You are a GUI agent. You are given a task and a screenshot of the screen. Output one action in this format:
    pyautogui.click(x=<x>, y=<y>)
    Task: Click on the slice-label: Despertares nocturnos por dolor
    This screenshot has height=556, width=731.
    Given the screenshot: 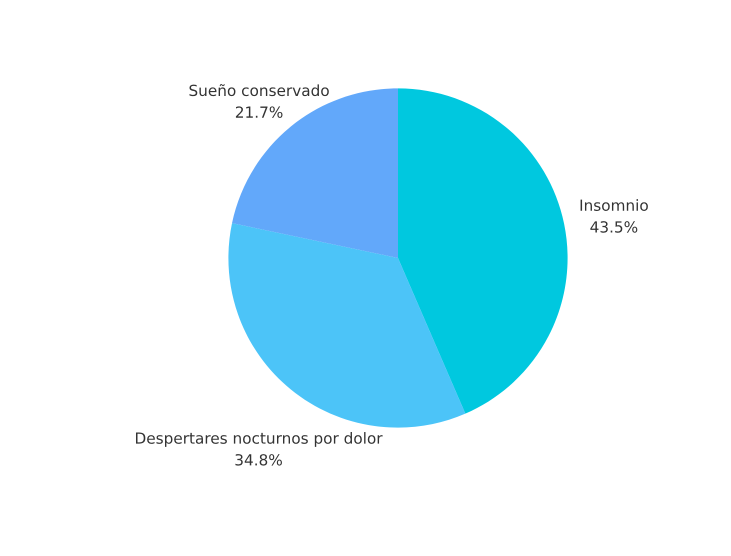 What is the action you would take?
    pyautogui.click(x=259, y=439)
    